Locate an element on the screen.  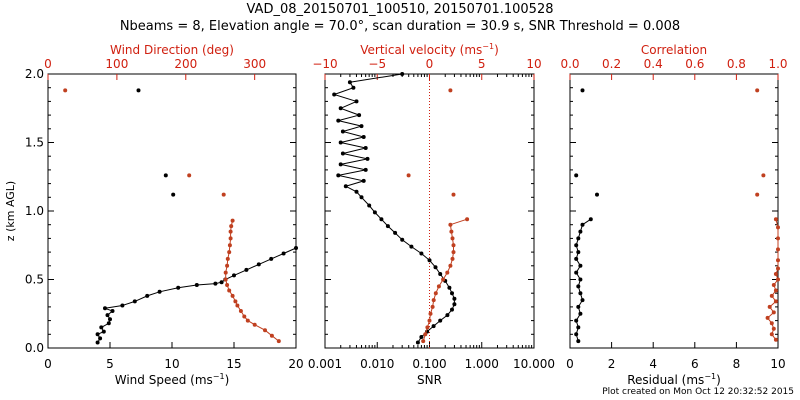
x-top-tick-label: 1.0 is located at coordinates (777, 64).